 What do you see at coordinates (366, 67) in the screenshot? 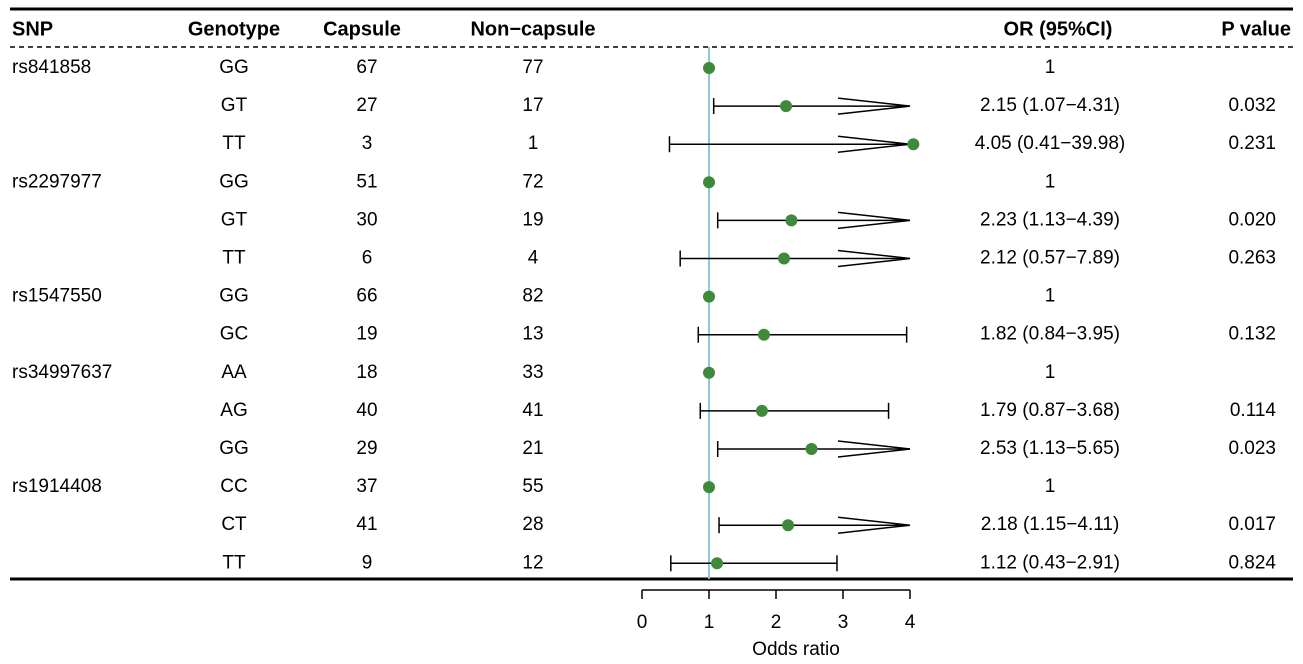
I see `capsule-count: 67` at bounding box center [366, 67].